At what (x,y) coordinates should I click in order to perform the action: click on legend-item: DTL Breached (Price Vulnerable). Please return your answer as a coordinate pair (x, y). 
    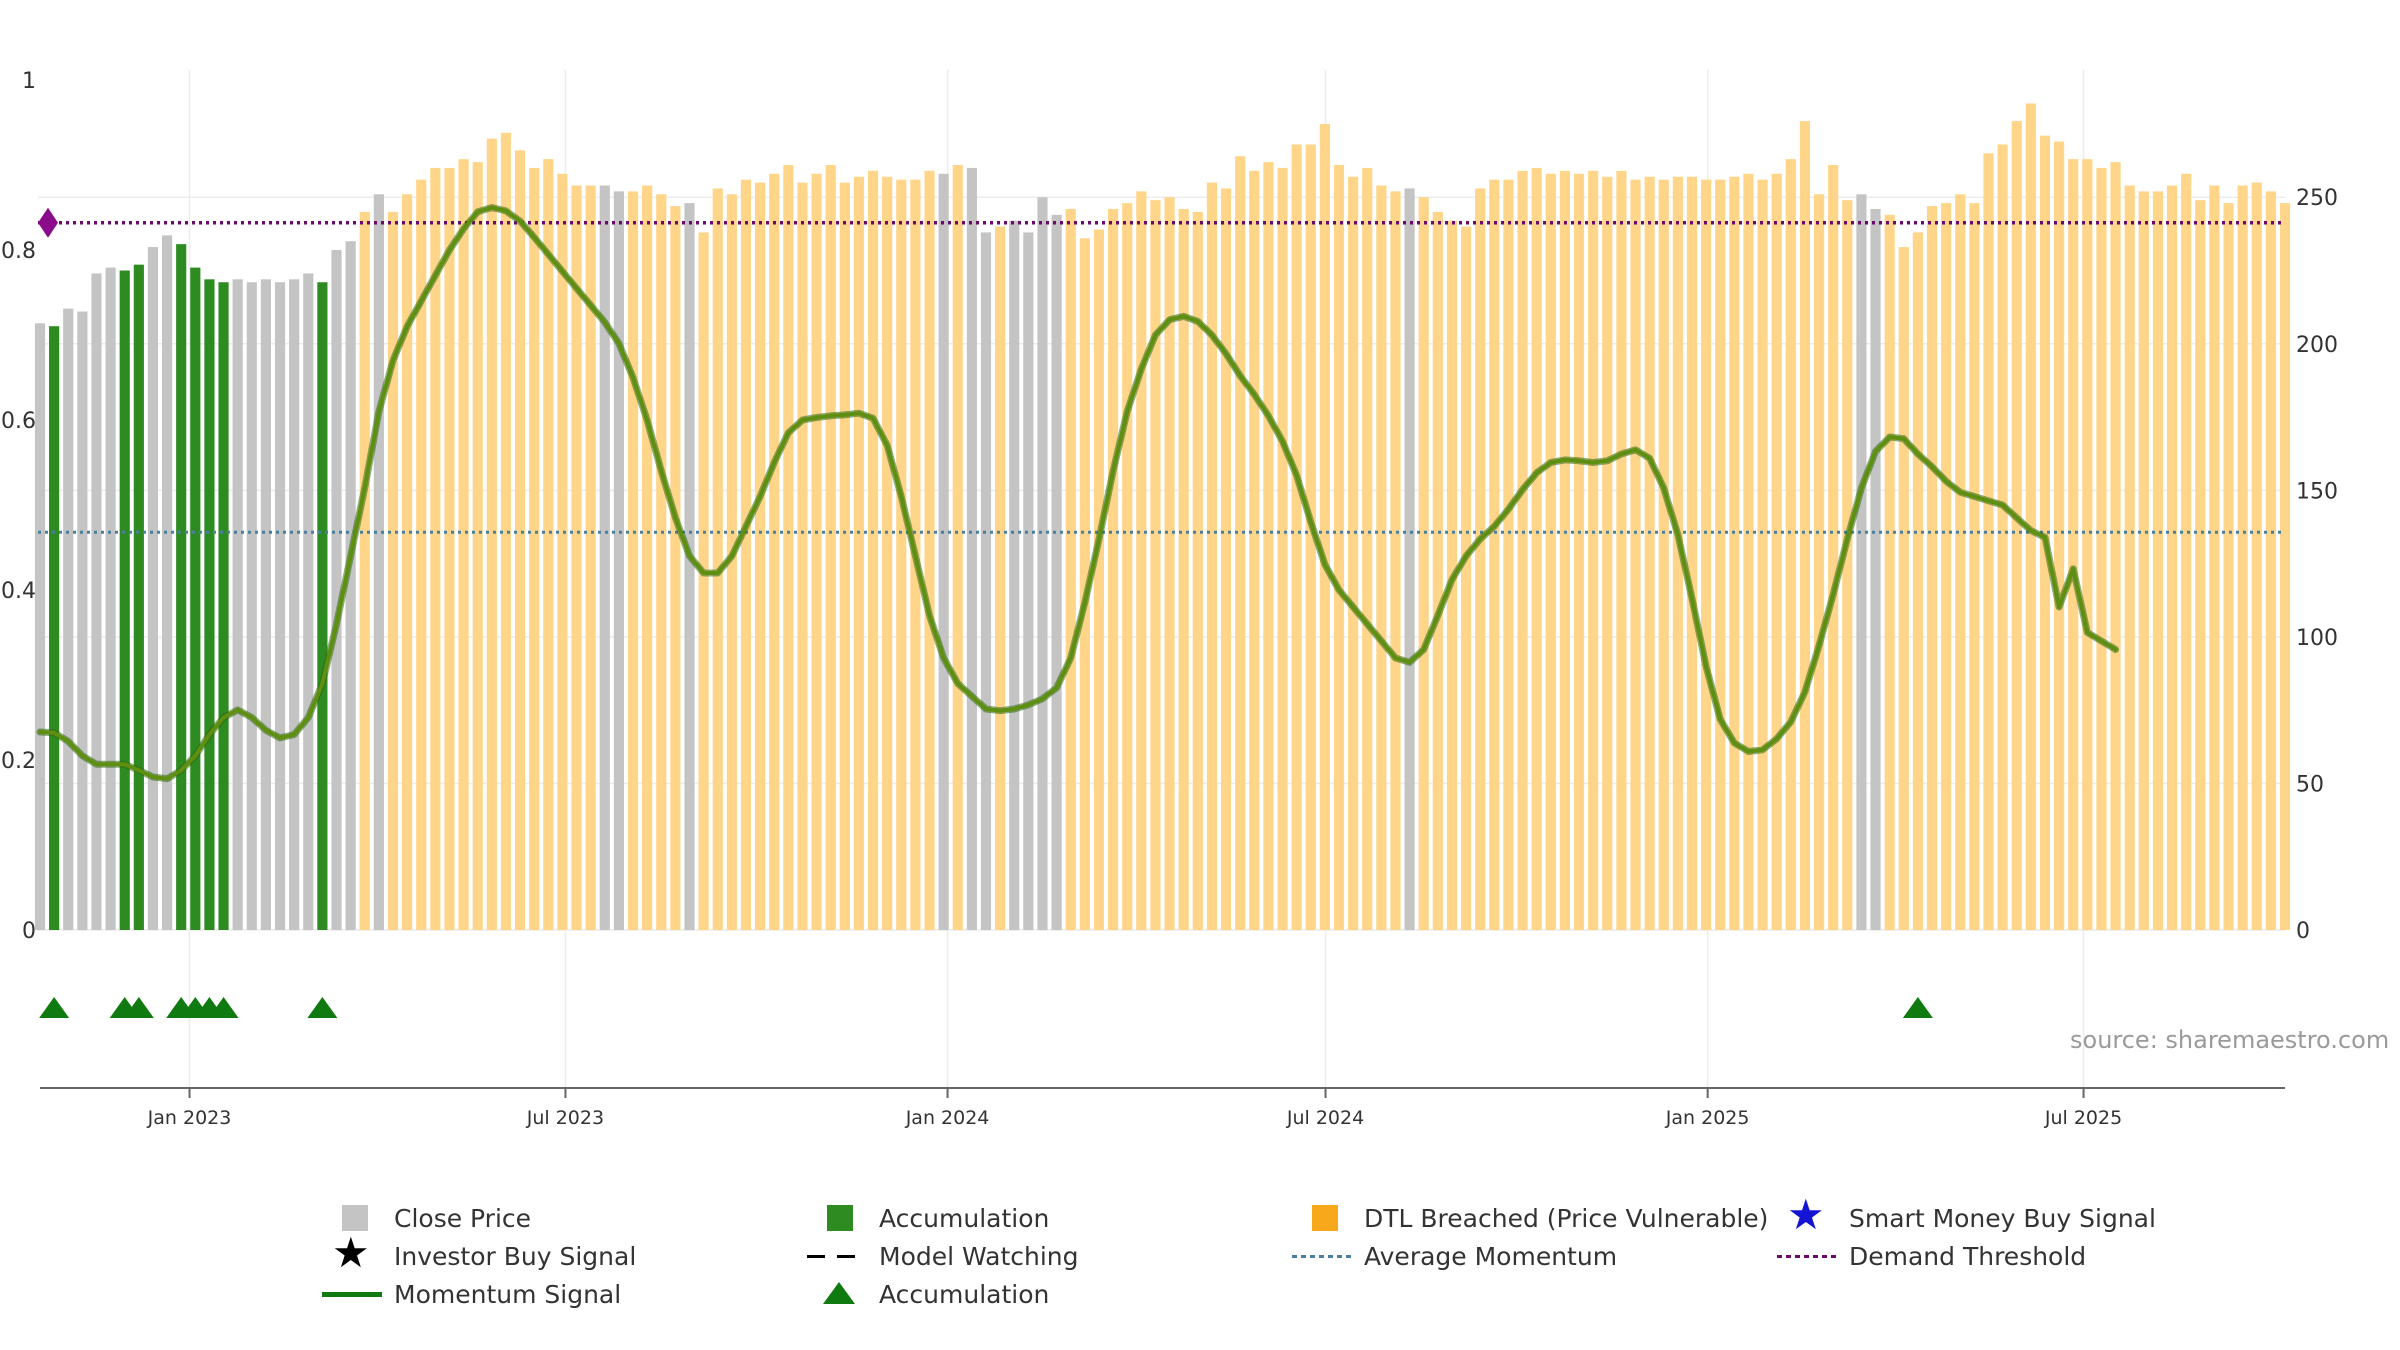
    Looking at the image, I should click on (1529, 1218).